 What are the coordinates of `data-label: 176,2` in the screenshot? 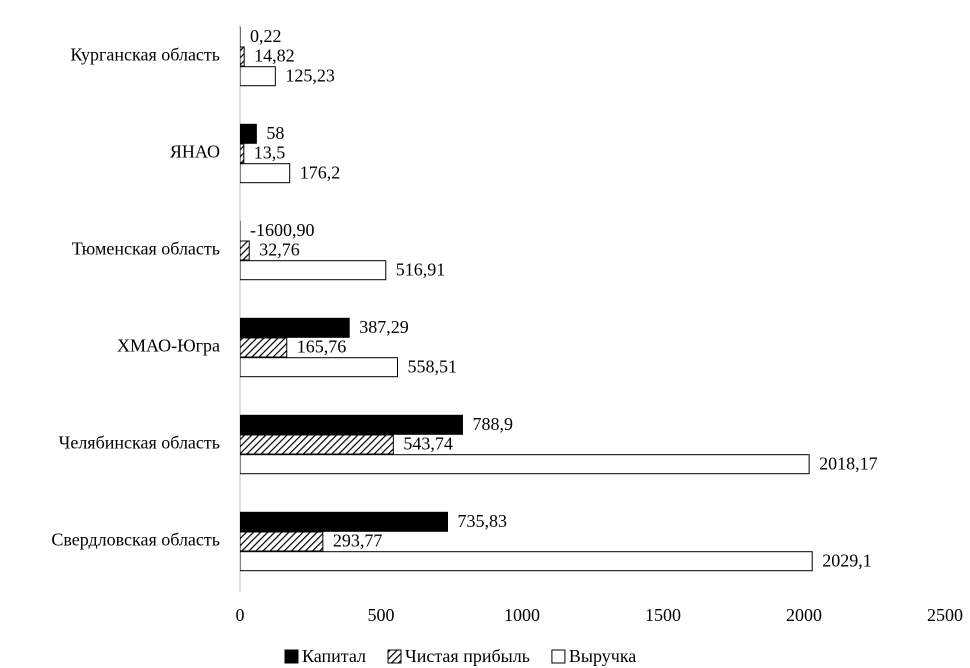 It's located at (320, 172).